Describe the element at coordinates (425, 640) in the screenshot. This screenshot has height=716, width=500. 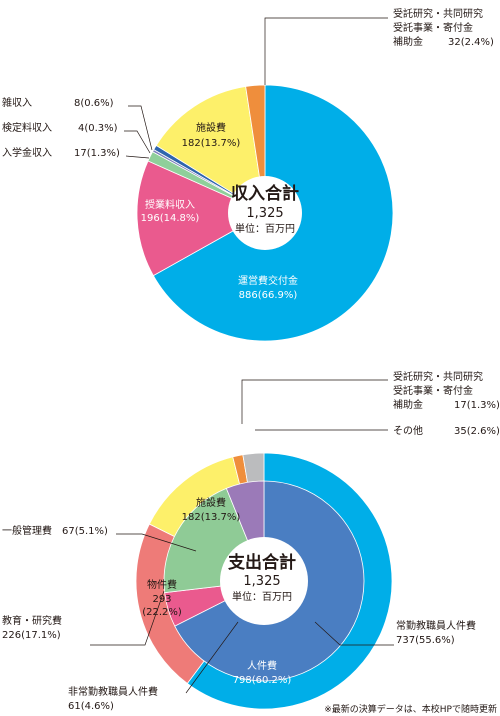
I see `expense-label-fulltime-value: 737(55.6%)` at that location.